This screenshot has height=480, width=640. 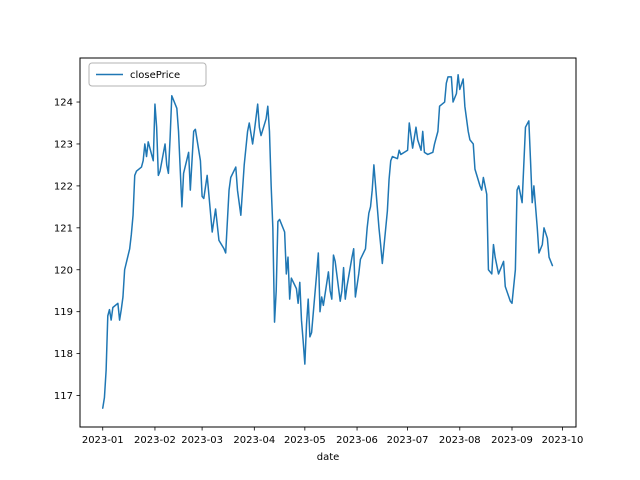 What do you see at coordinates (563, 440) in the screenshot?
I see `x-tick-label: 2023-10` at bounding box center [563, 440].